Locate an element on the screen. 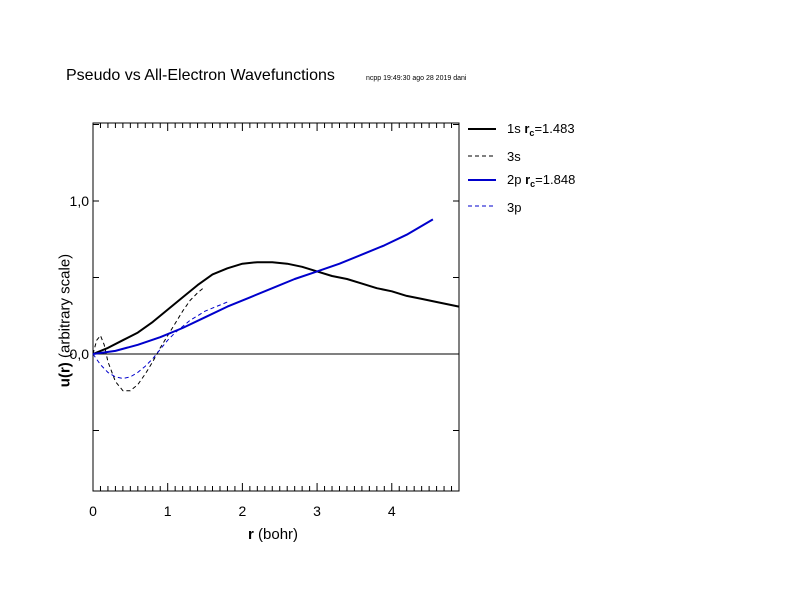 This screenshot has height=612, width=792. series-line-3s is located at coordinates (149, 339).